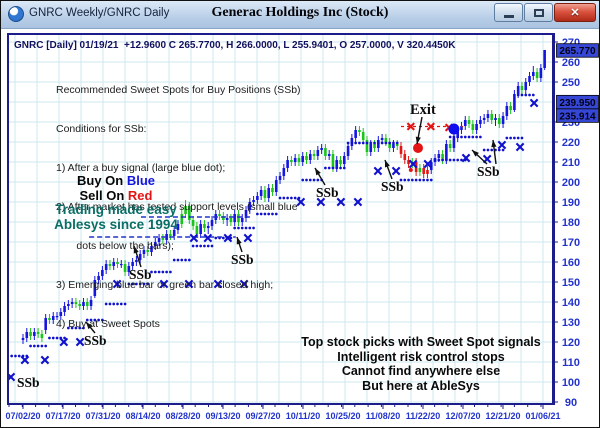 This screenshot has width=600, height=428. Describe the element at coordinates (571, 303) in the screenshot. I see `price-tick-label: 140` at that location.